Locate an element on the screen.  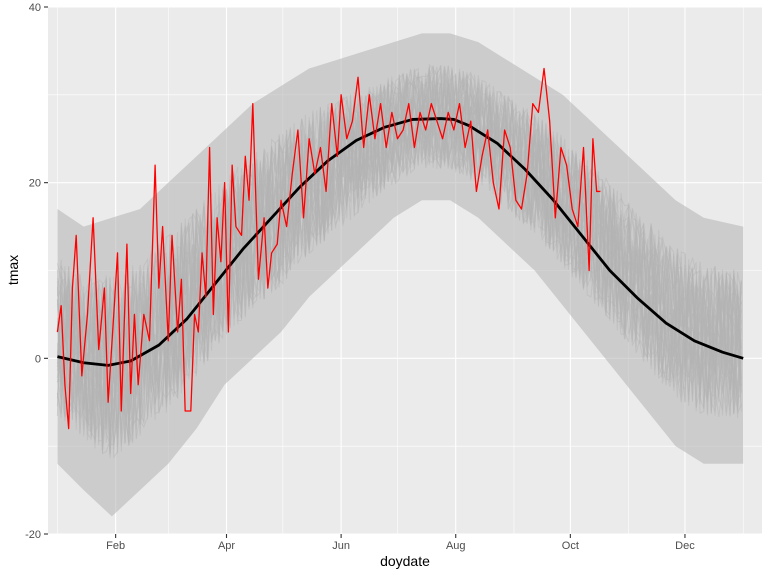
y-axis-title: tmax is located at coordinates (13, 270).